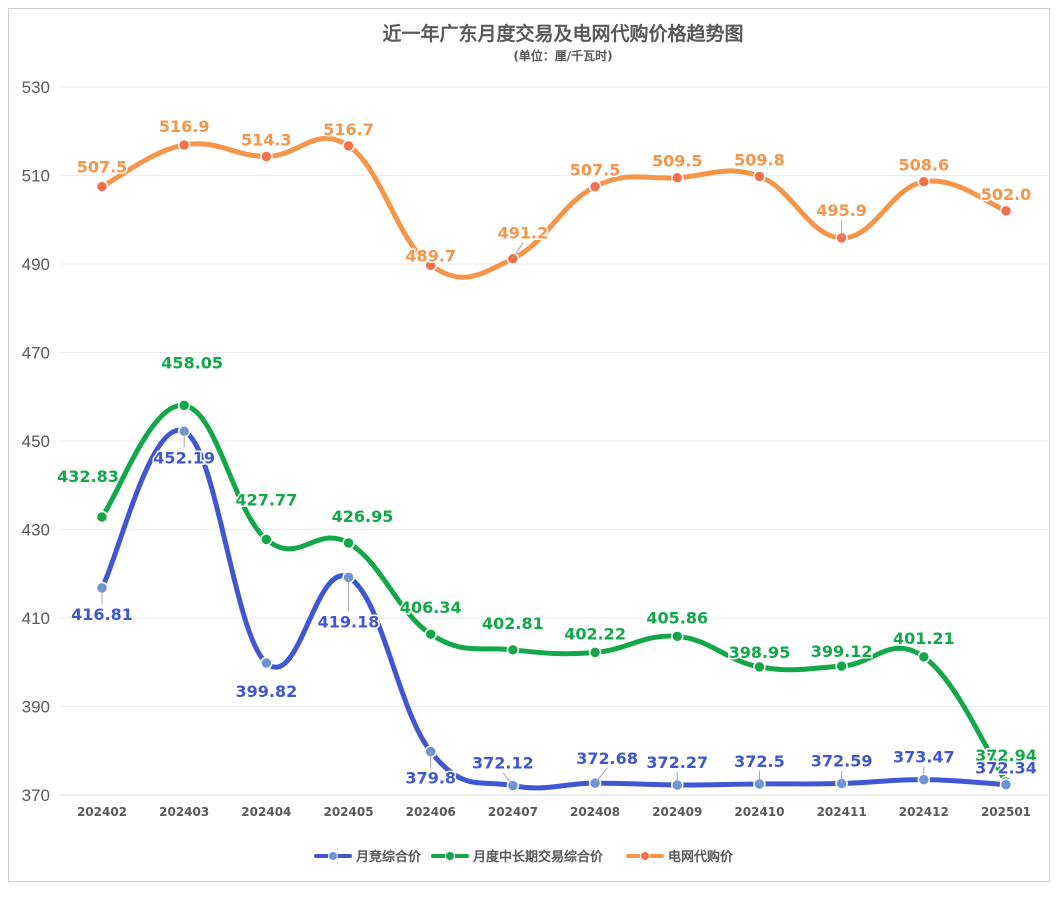  What do you see at coordinates (36, 264) in the screenshot?
I see `y-tick-label: 490` at bounding box center [36, 264].